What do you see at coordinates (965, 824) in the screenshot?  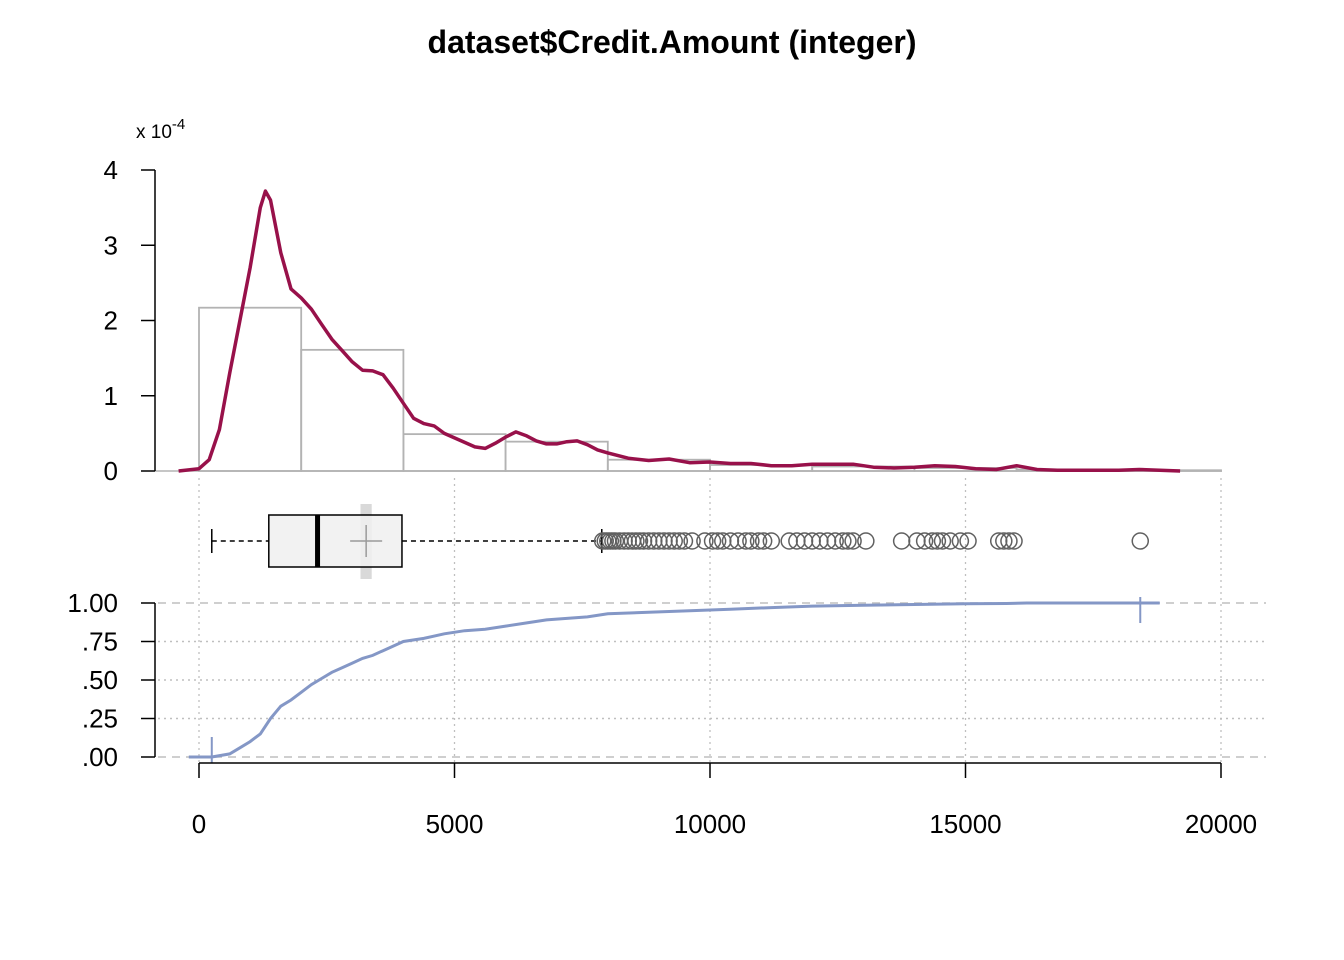 I see `x-tick-label: 15000` at bounding box center [965, 824].